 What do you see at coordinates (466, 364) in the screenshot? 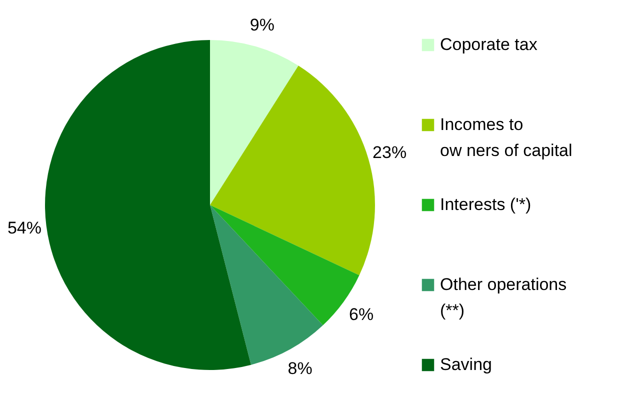
I see `legend-label: Saving` at bounding box center [466, 364].